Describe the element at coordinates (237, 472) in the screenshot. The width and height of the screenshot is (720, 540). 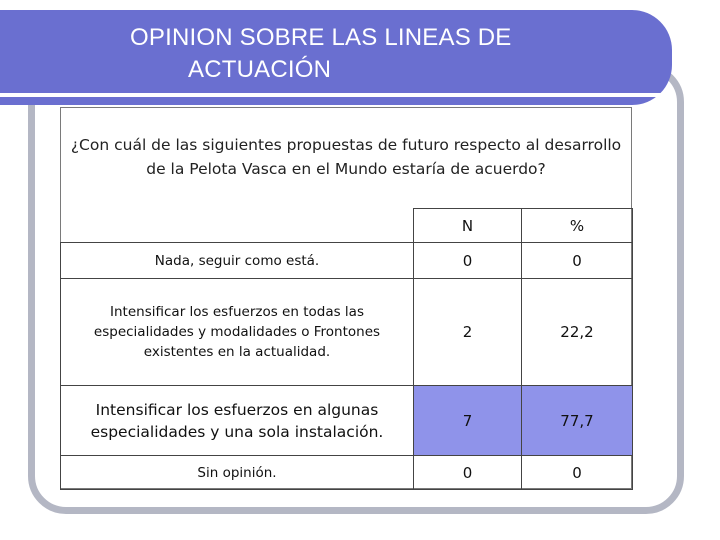
I see `row-label: Sin opinión.` at that location.